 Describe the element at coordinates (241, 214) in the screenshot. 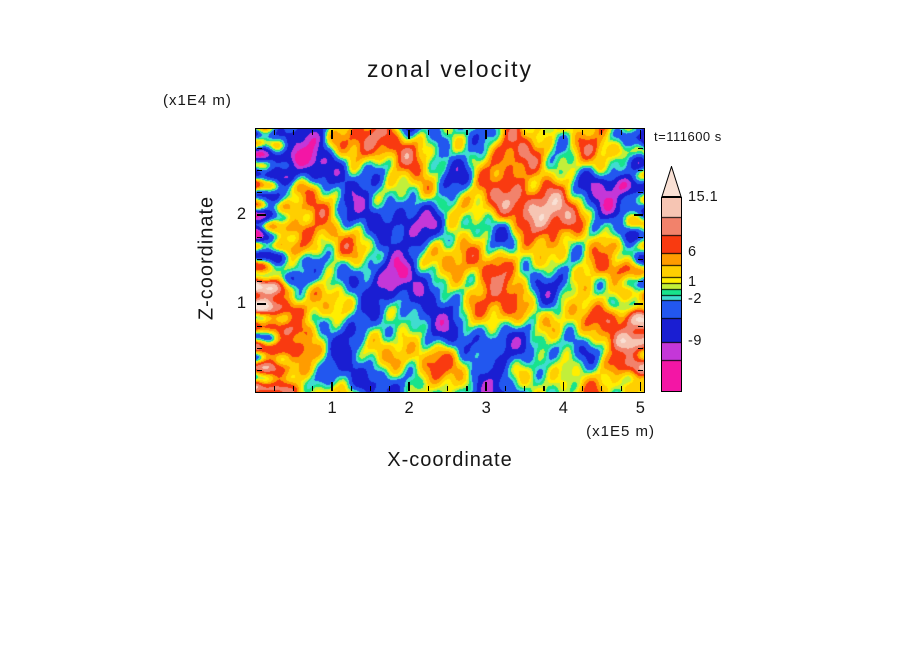

I see `y-tick-label: 2` at that location.